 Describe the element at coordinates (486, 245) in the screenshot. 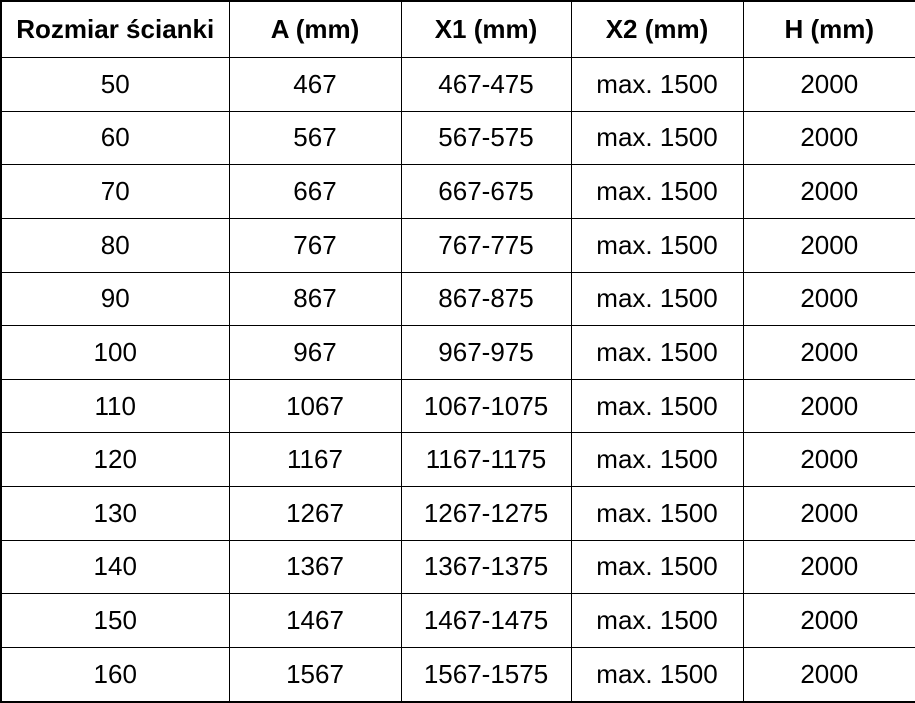

I see `table-cell-x1-mm: 767-775` at that location.